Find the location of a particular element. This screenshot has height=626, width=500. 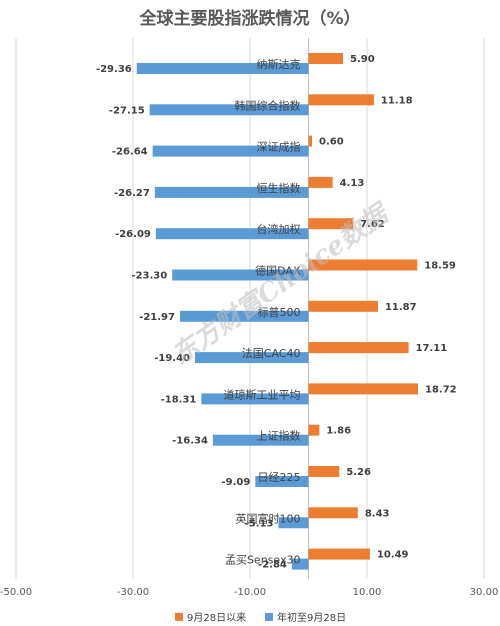

category-label: 台湾加权 is located at coordinates (279, 229).